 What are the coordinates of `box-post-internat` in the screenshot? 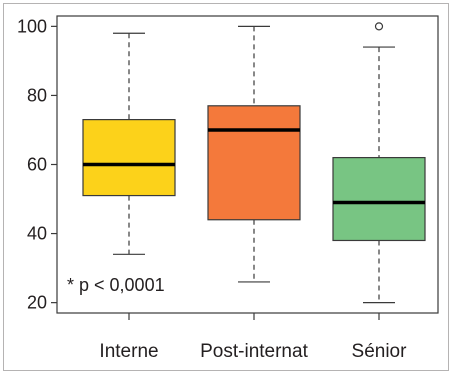 It's located at (254, 154).